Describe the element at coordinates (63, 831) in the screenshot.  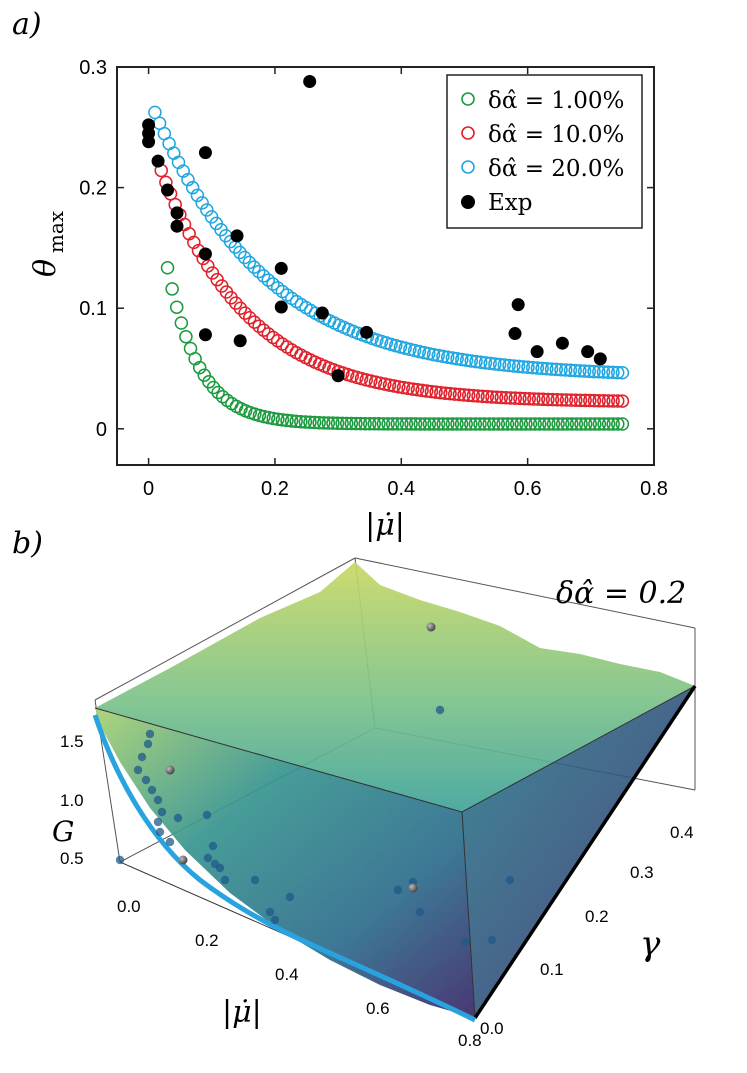
I see `z-axis-label: G` at that location.